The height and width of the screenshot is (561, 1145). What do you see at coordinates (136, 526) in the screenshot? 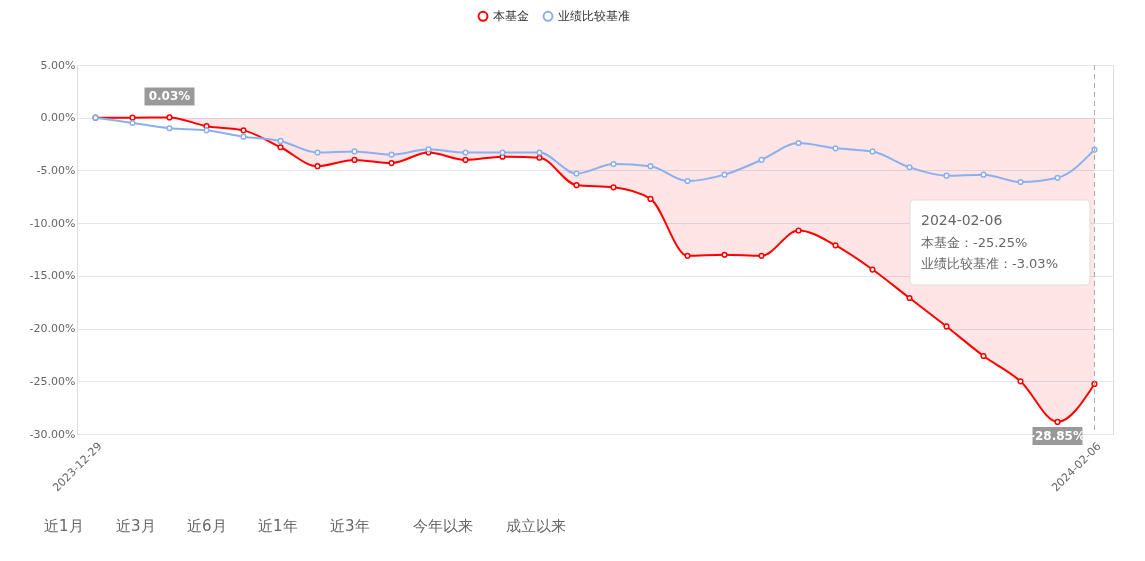
I see `text: 近3月` at bounding box center [136, 526].